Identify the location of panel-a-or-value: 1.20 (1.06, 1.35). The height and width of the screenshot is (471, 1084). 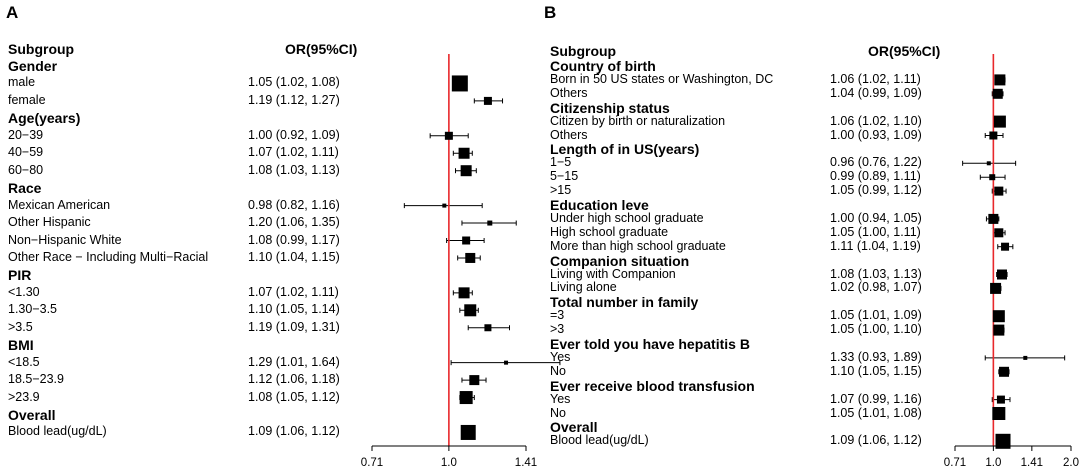
(294, 222).